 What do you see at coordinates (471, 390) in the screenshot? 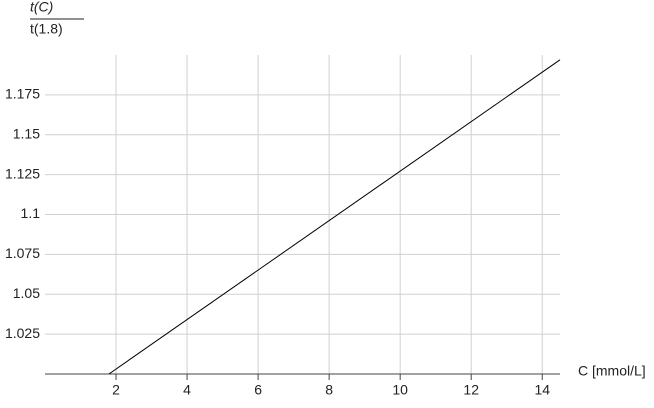
I see `x-tick-label: 12` at bounding box center [471, 390].